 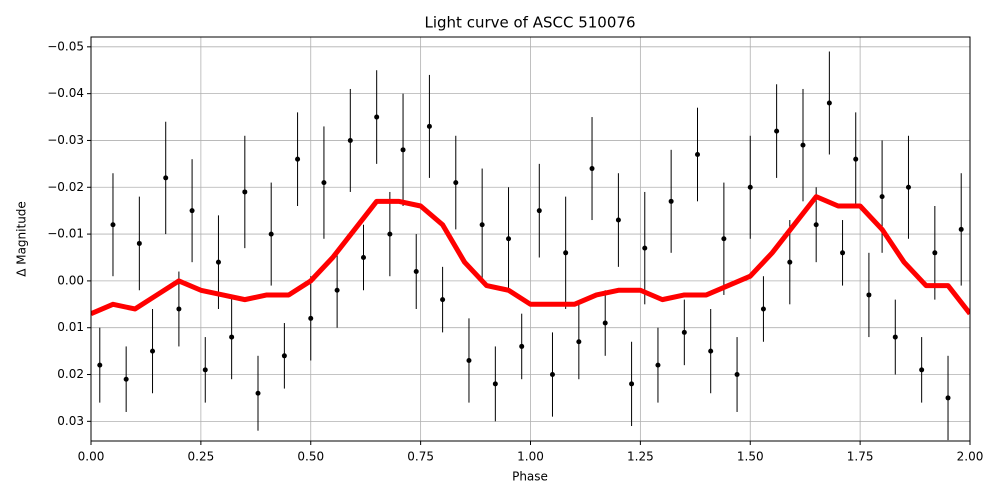 I want to click on y-tick-label: −0.03, so click(x=65, y=140).